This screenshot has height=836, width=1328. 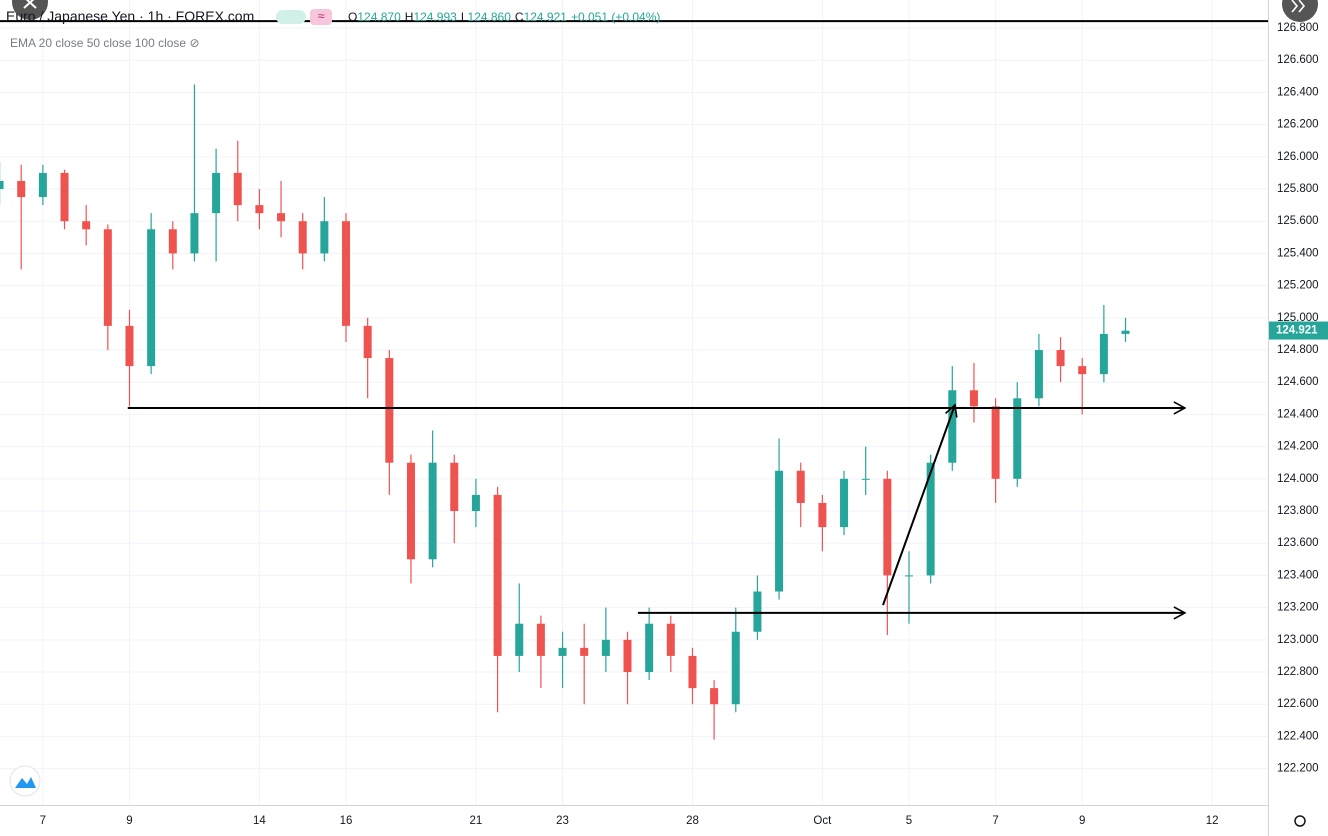 I want to click on y-tick-label: 126.600, so click(x=1298, y=60).